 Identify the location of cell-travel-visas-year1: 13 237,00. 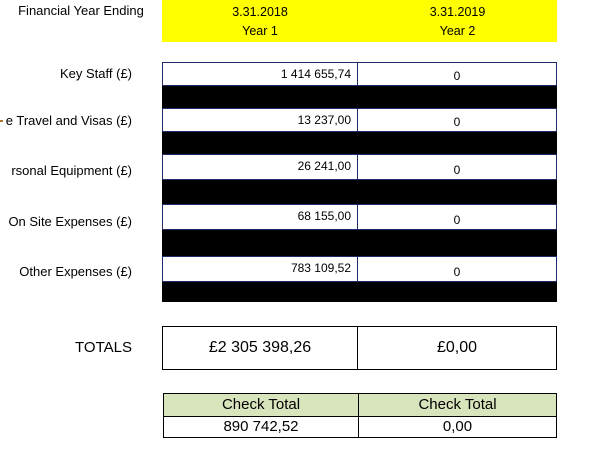
(260, 120).